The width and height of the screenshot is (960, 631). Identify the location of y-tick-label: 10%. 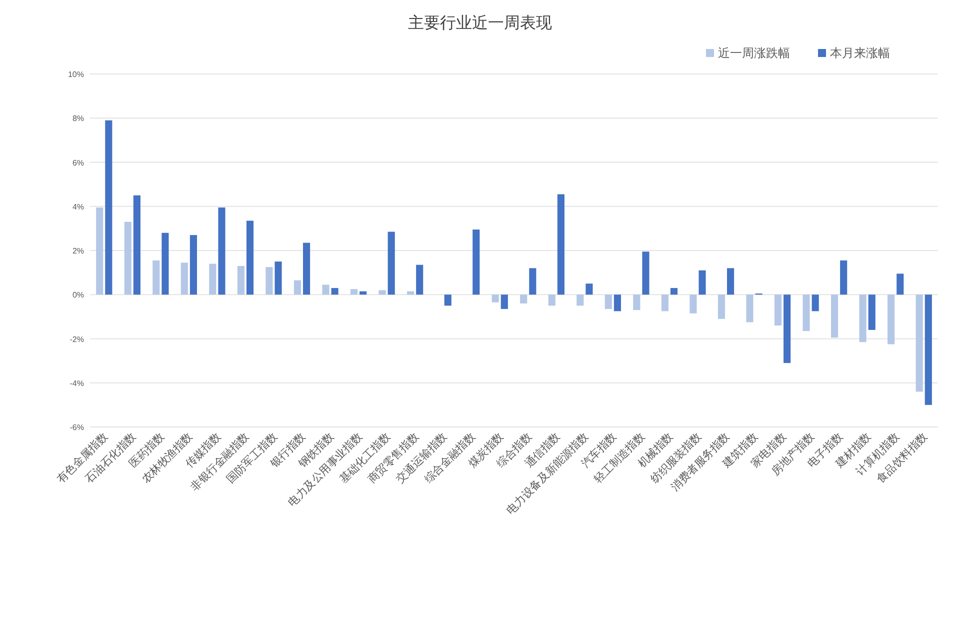
(76, 74).